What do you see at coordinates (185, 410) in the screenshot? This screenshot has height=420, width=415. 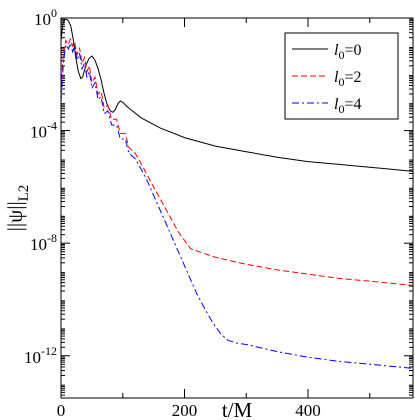 I see `x-tick-label: 200` at bounding box center [185, 410].